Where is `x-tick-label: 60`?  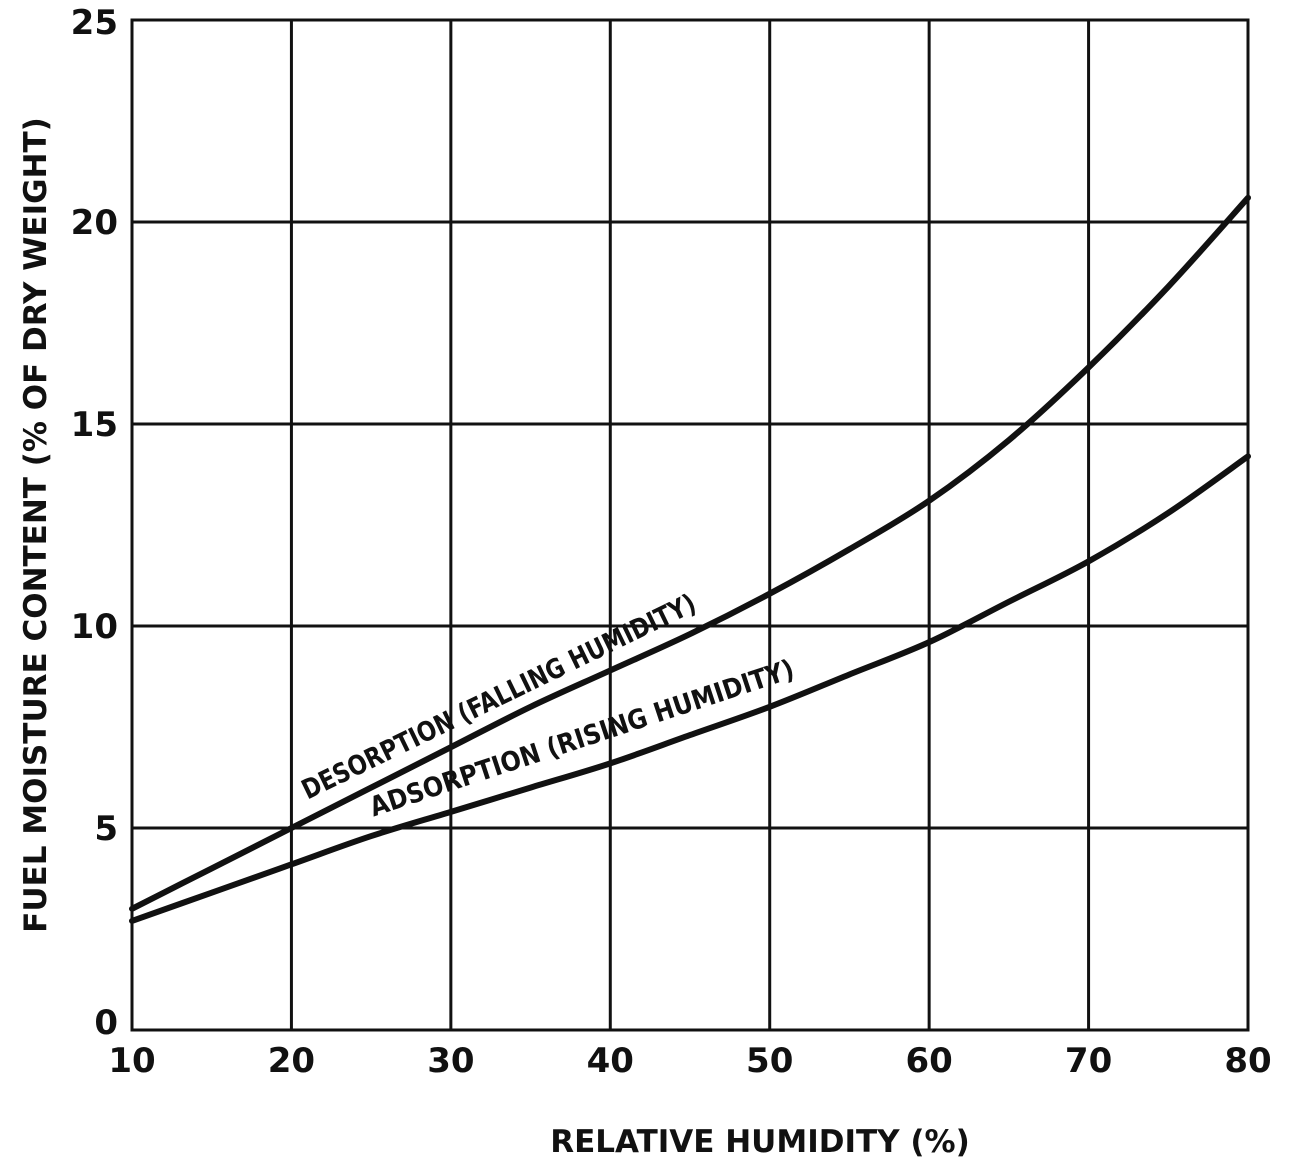
x-tick-label: 60 is located at coordinates (928, 1061).